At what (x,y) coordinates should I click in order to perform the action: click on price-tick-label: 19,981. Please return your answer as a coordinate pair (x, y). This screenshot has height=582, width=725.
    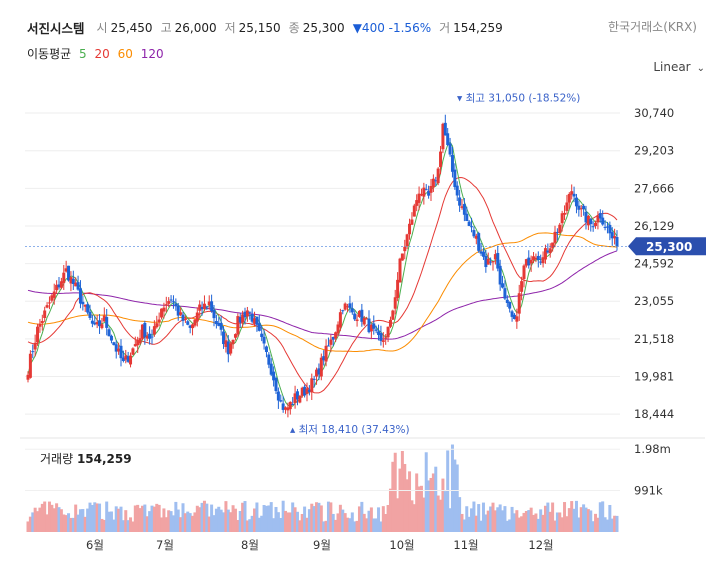
    Looking at the image, I should click on (654, 376).